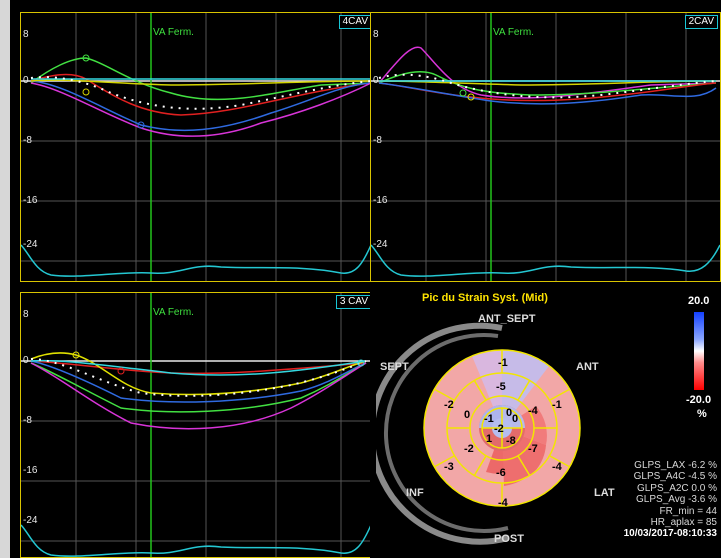 This screenshot has width=721, height=558. I want to click on bullseye-value-inner-bottom-left: 1, so click(489, 439).